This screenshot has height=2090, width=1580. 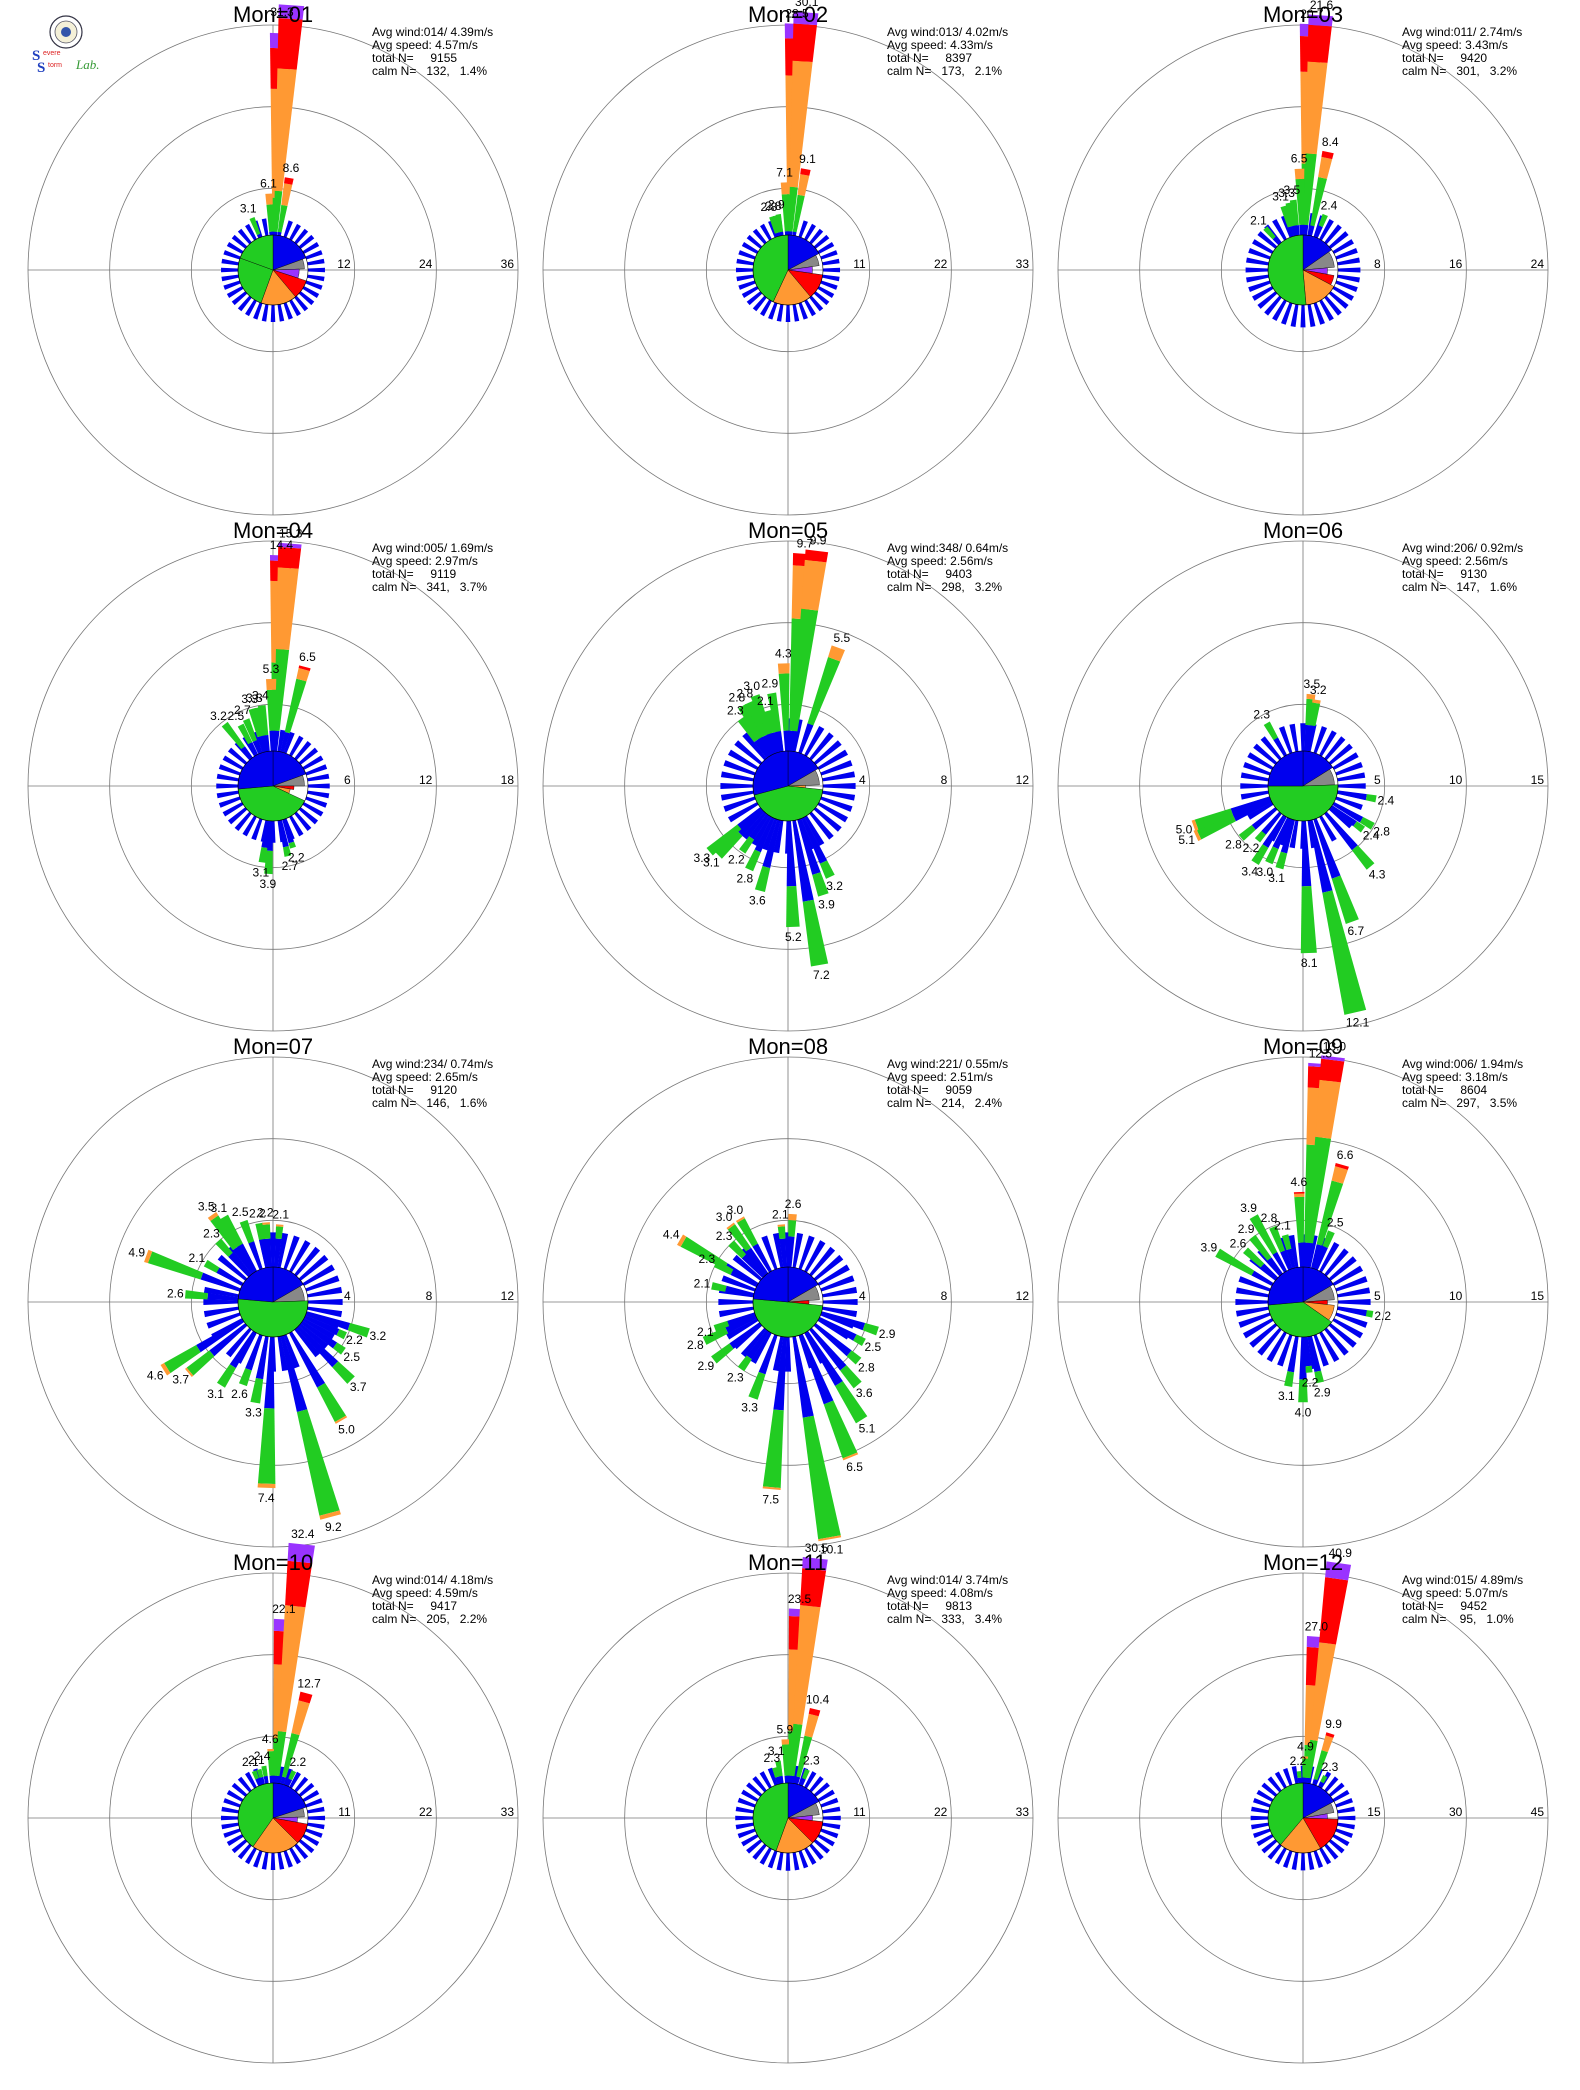 What do you see at coordinates (351, 1357) in the screenshot?
I see `petal-value-label: 2.5` at bounding box center [351, 1357].